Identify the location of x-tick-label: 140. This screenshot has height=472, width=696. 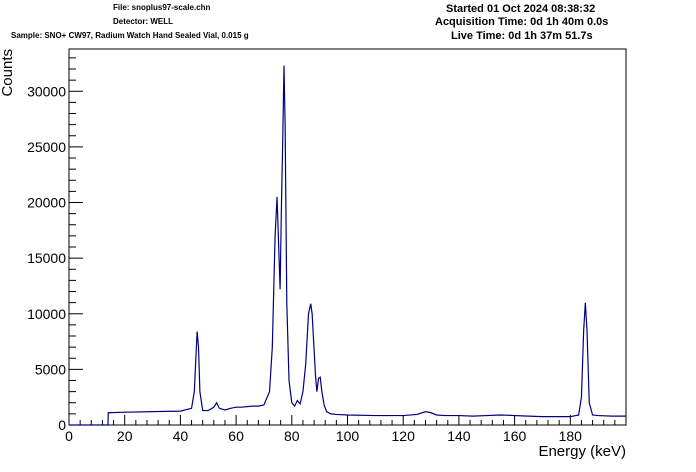
(459, 436).